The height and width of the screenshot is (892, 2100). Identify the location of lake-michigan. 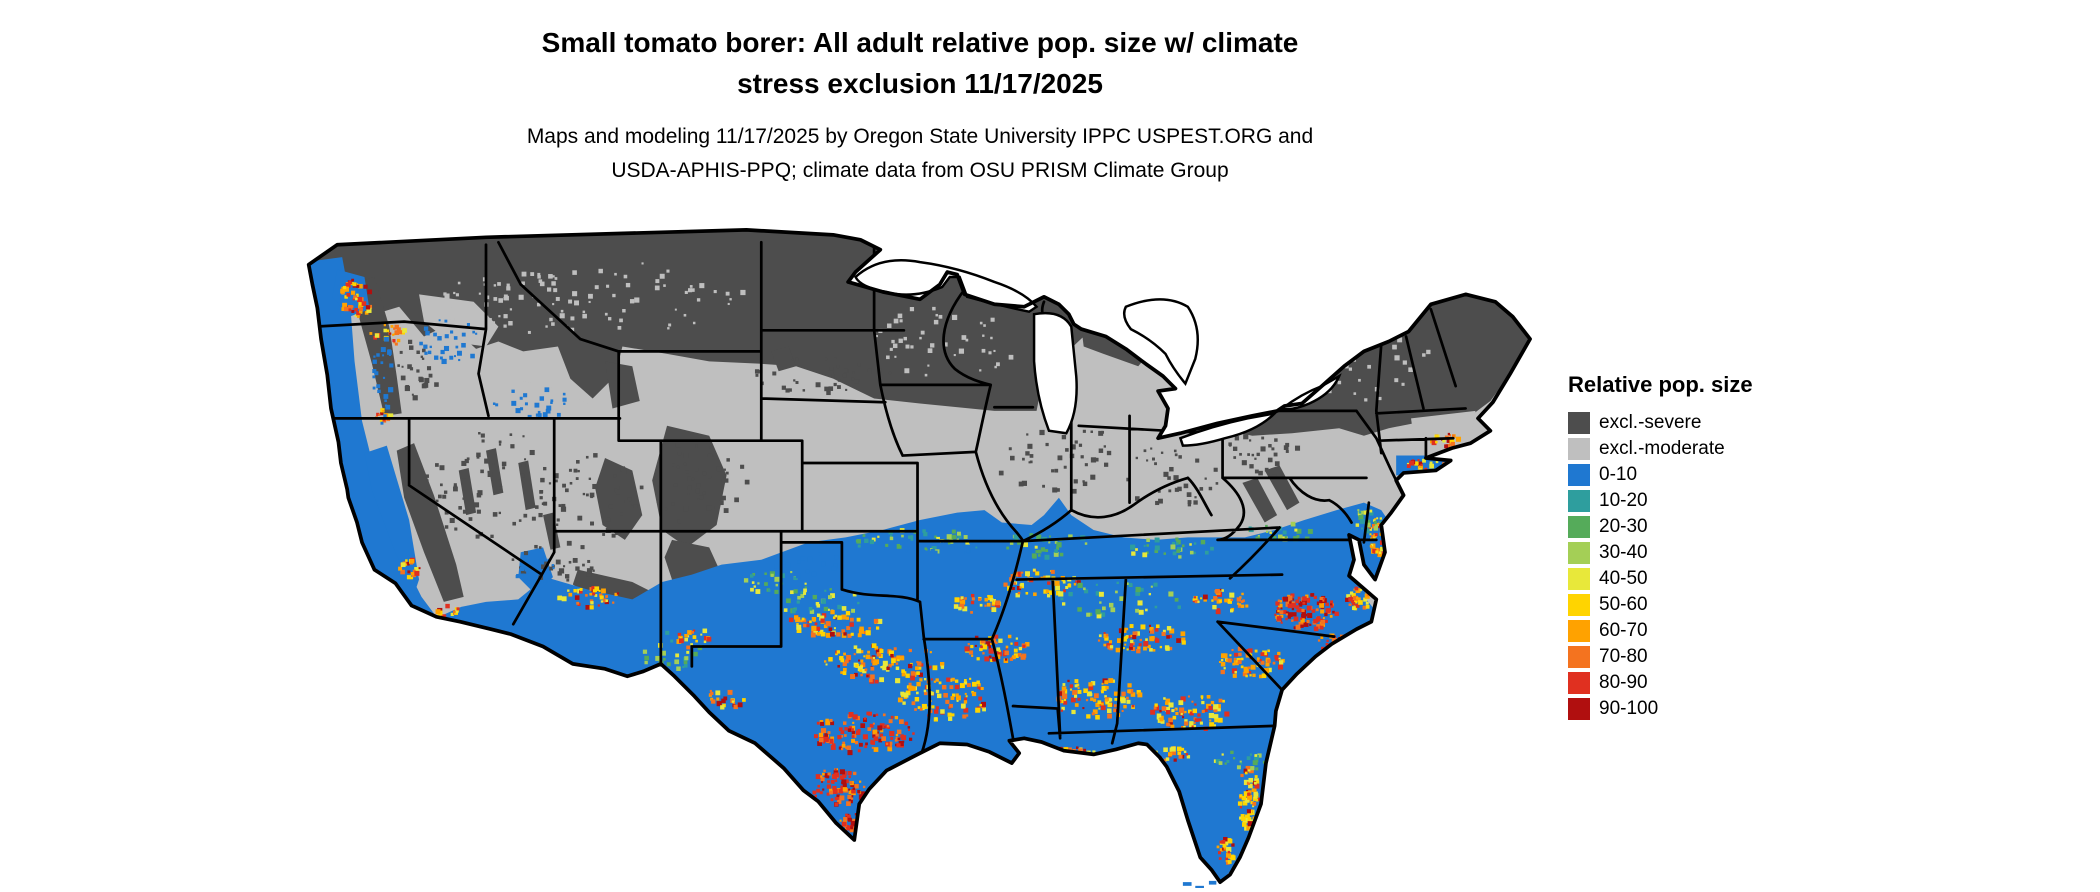
(1055, 373).